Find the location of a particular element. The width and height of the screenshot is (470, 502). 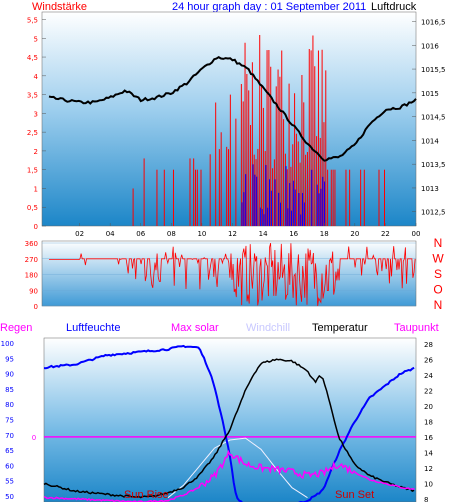

pressure-tick-label: 1015,5 is located at coordinates (433, 70).